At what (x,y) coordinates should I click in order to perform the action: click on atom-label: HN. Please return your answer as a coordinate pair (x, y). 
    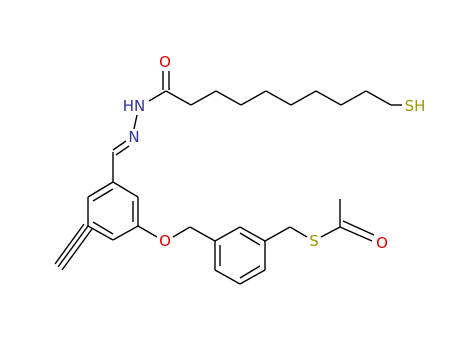
    Looking at the image, I should click on (134, 106).